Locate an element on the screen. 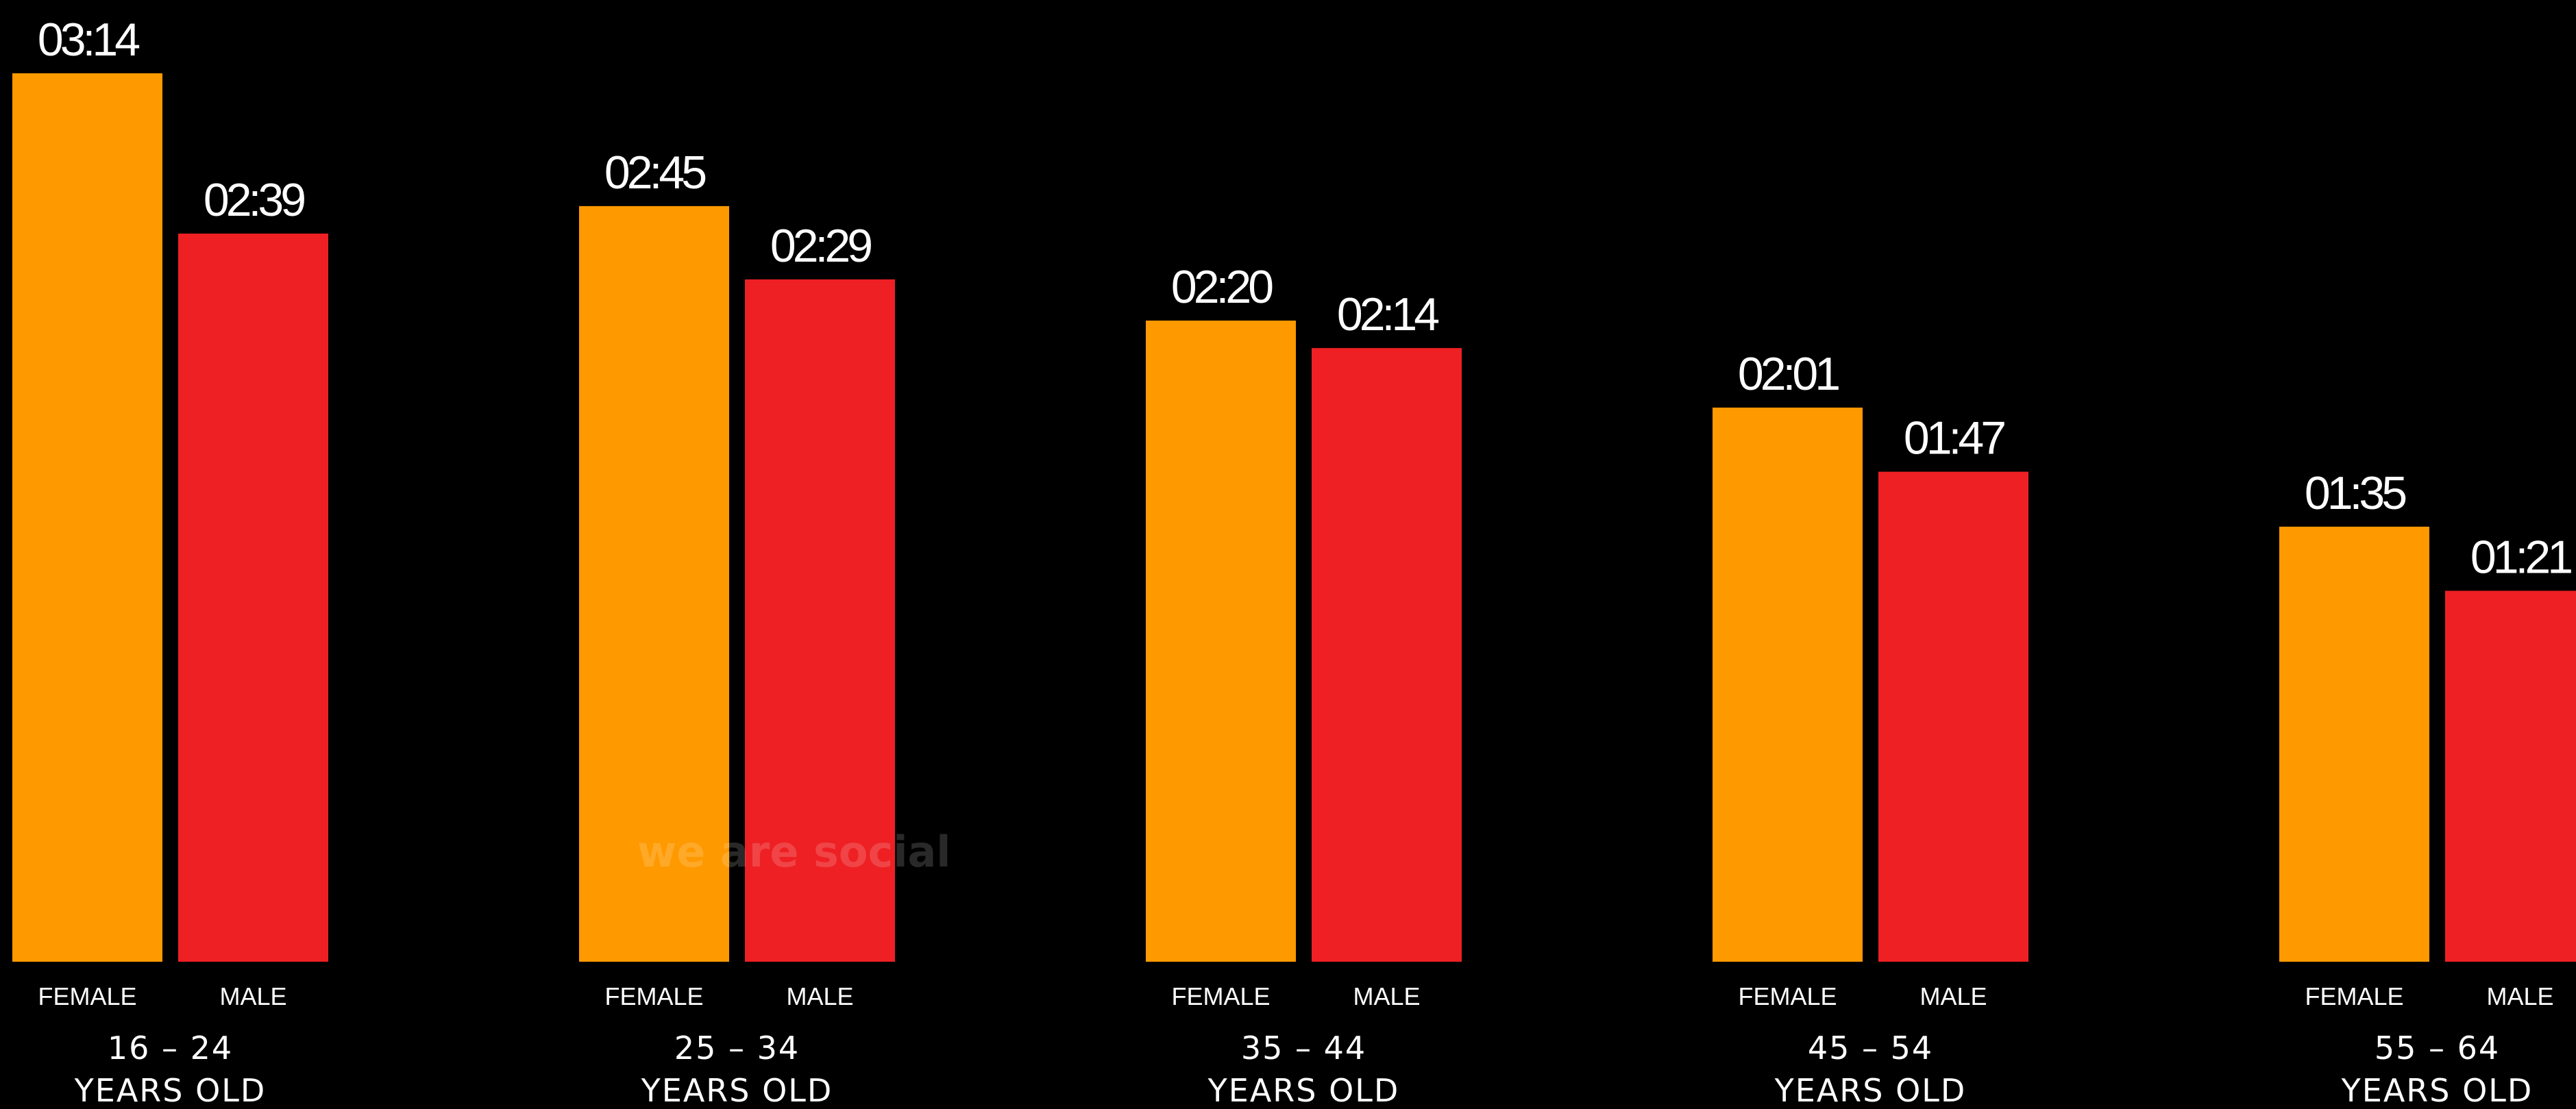 The height and width of the screenshot is (1109, 2576). value-label-female-3: 02:20 is located at coordinates (1222, 287).